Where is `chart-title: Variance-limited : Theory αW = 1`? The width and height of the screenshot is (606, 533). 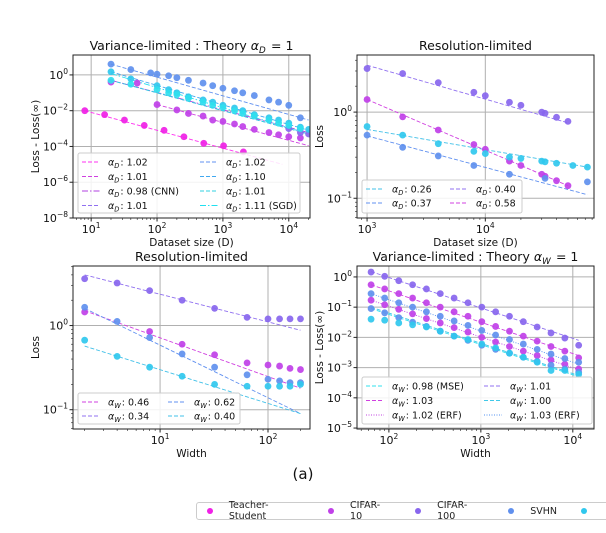 chart-title: Variance-limited : Theory αW = 1 is located at coordinates (476, 258).